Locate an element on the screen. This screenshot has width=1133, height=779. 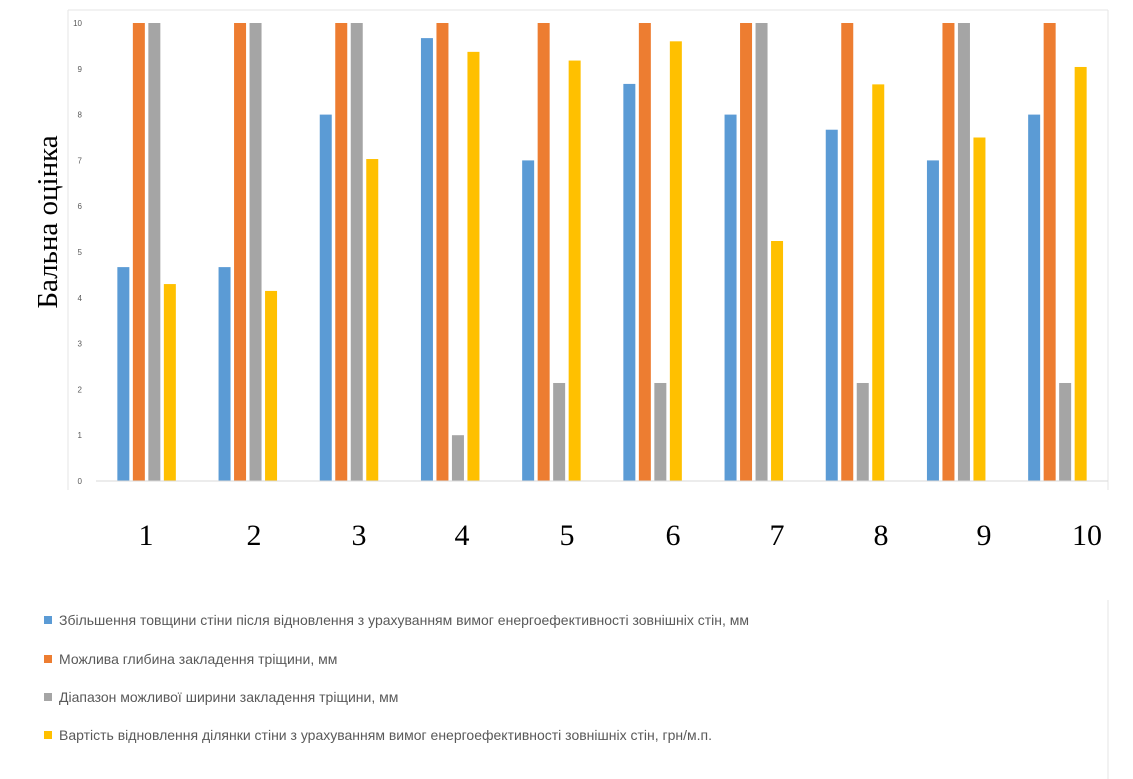
y-tick-label: 7 is located at coordinates (80, 160).